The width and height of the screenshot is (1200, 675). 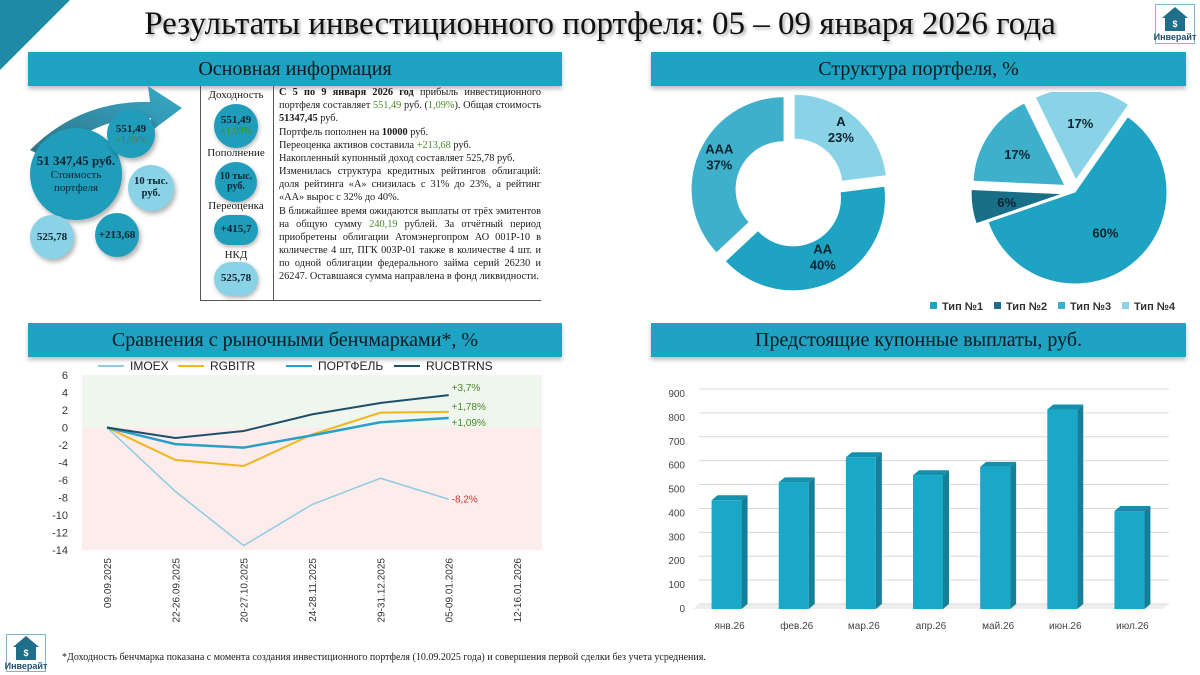 What do you see at coordinates (383, 224) in the screenshot?
I see `summary-payments: 240,19` at bounding box center [383, 224].